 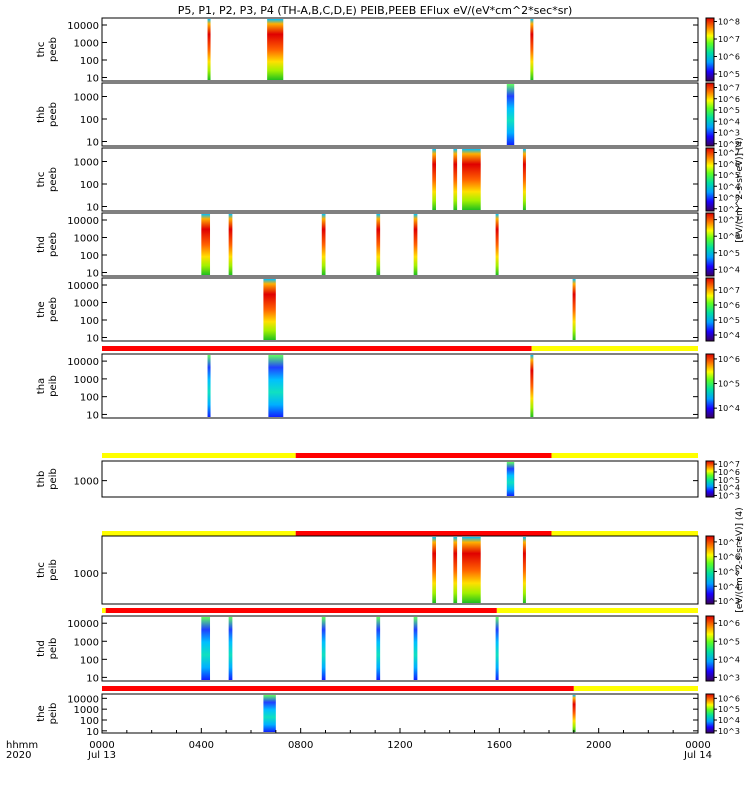 What do you see at coordinates (18, 755) in the screenshot?
I see `x-axis-label-line-2: 2020` at bounding box center [18, 755].